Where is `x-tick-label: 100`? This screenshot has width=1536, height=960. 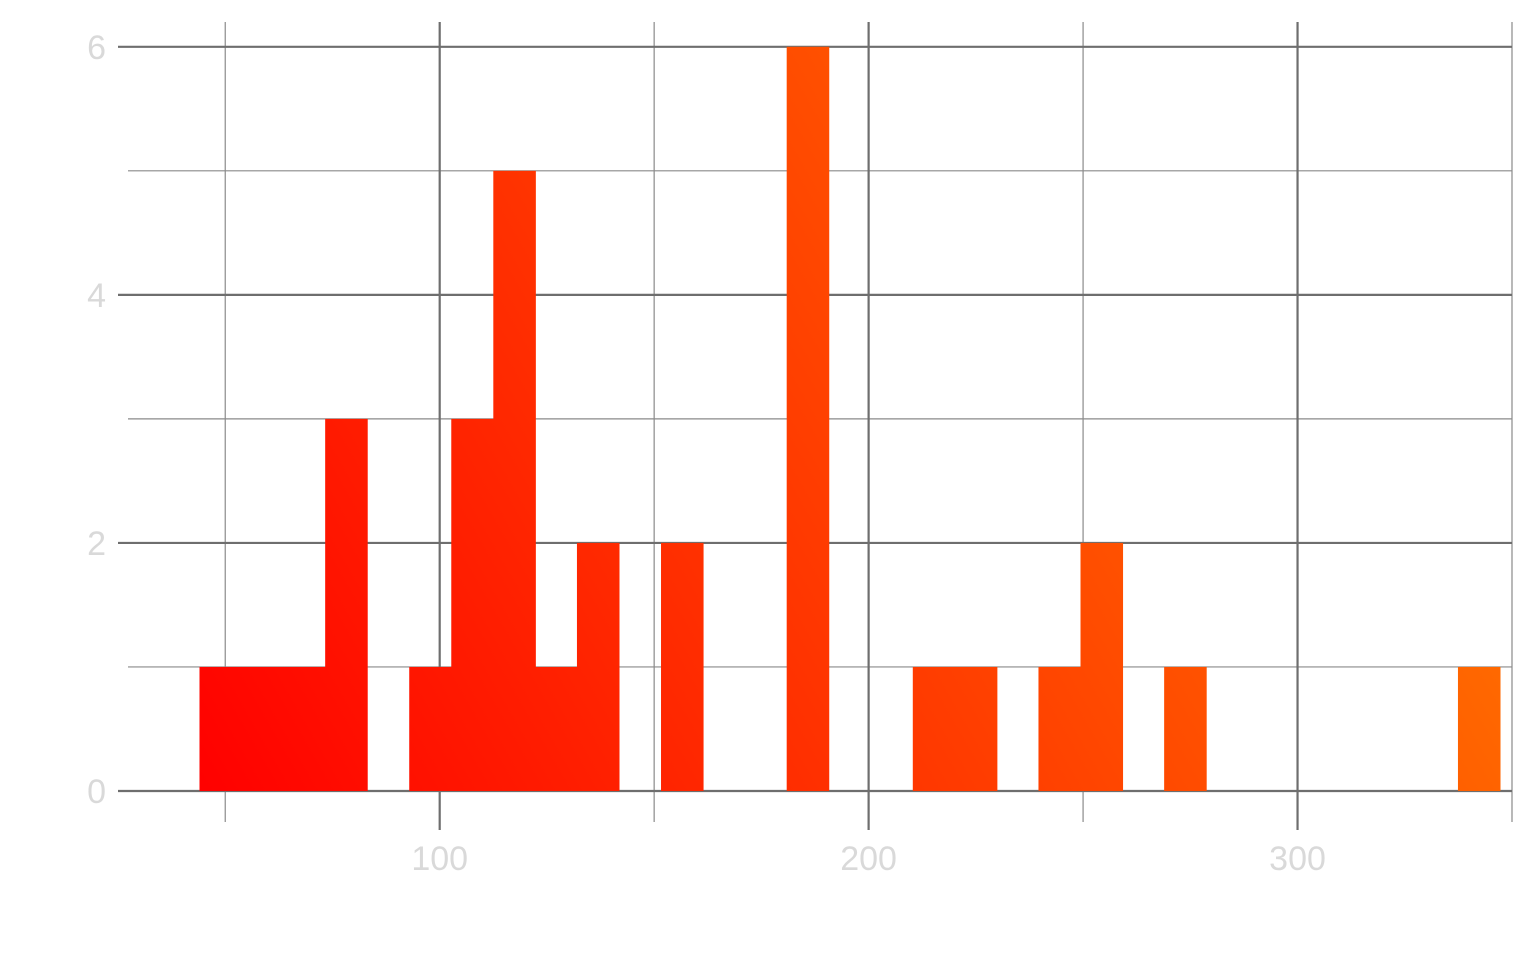
x-tick-label: 100 is located at coordinates (439, 859).